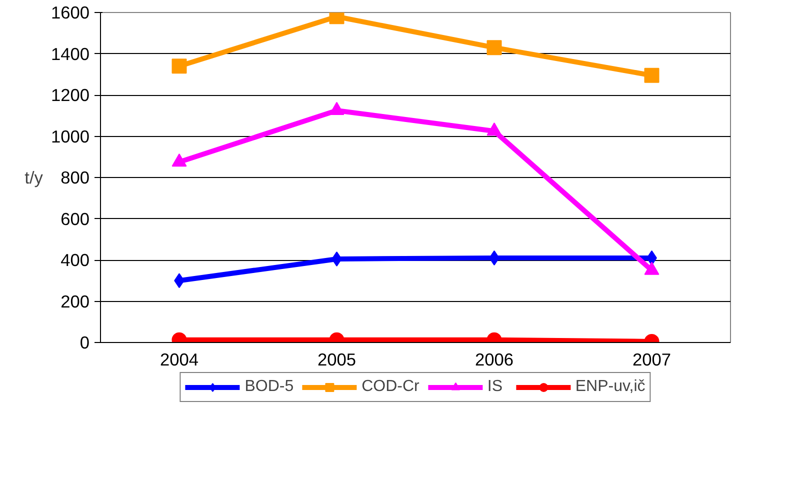 This screenshot has width=788, height=485. I want to click on x-tick-label: 2005, so click(336, 360).